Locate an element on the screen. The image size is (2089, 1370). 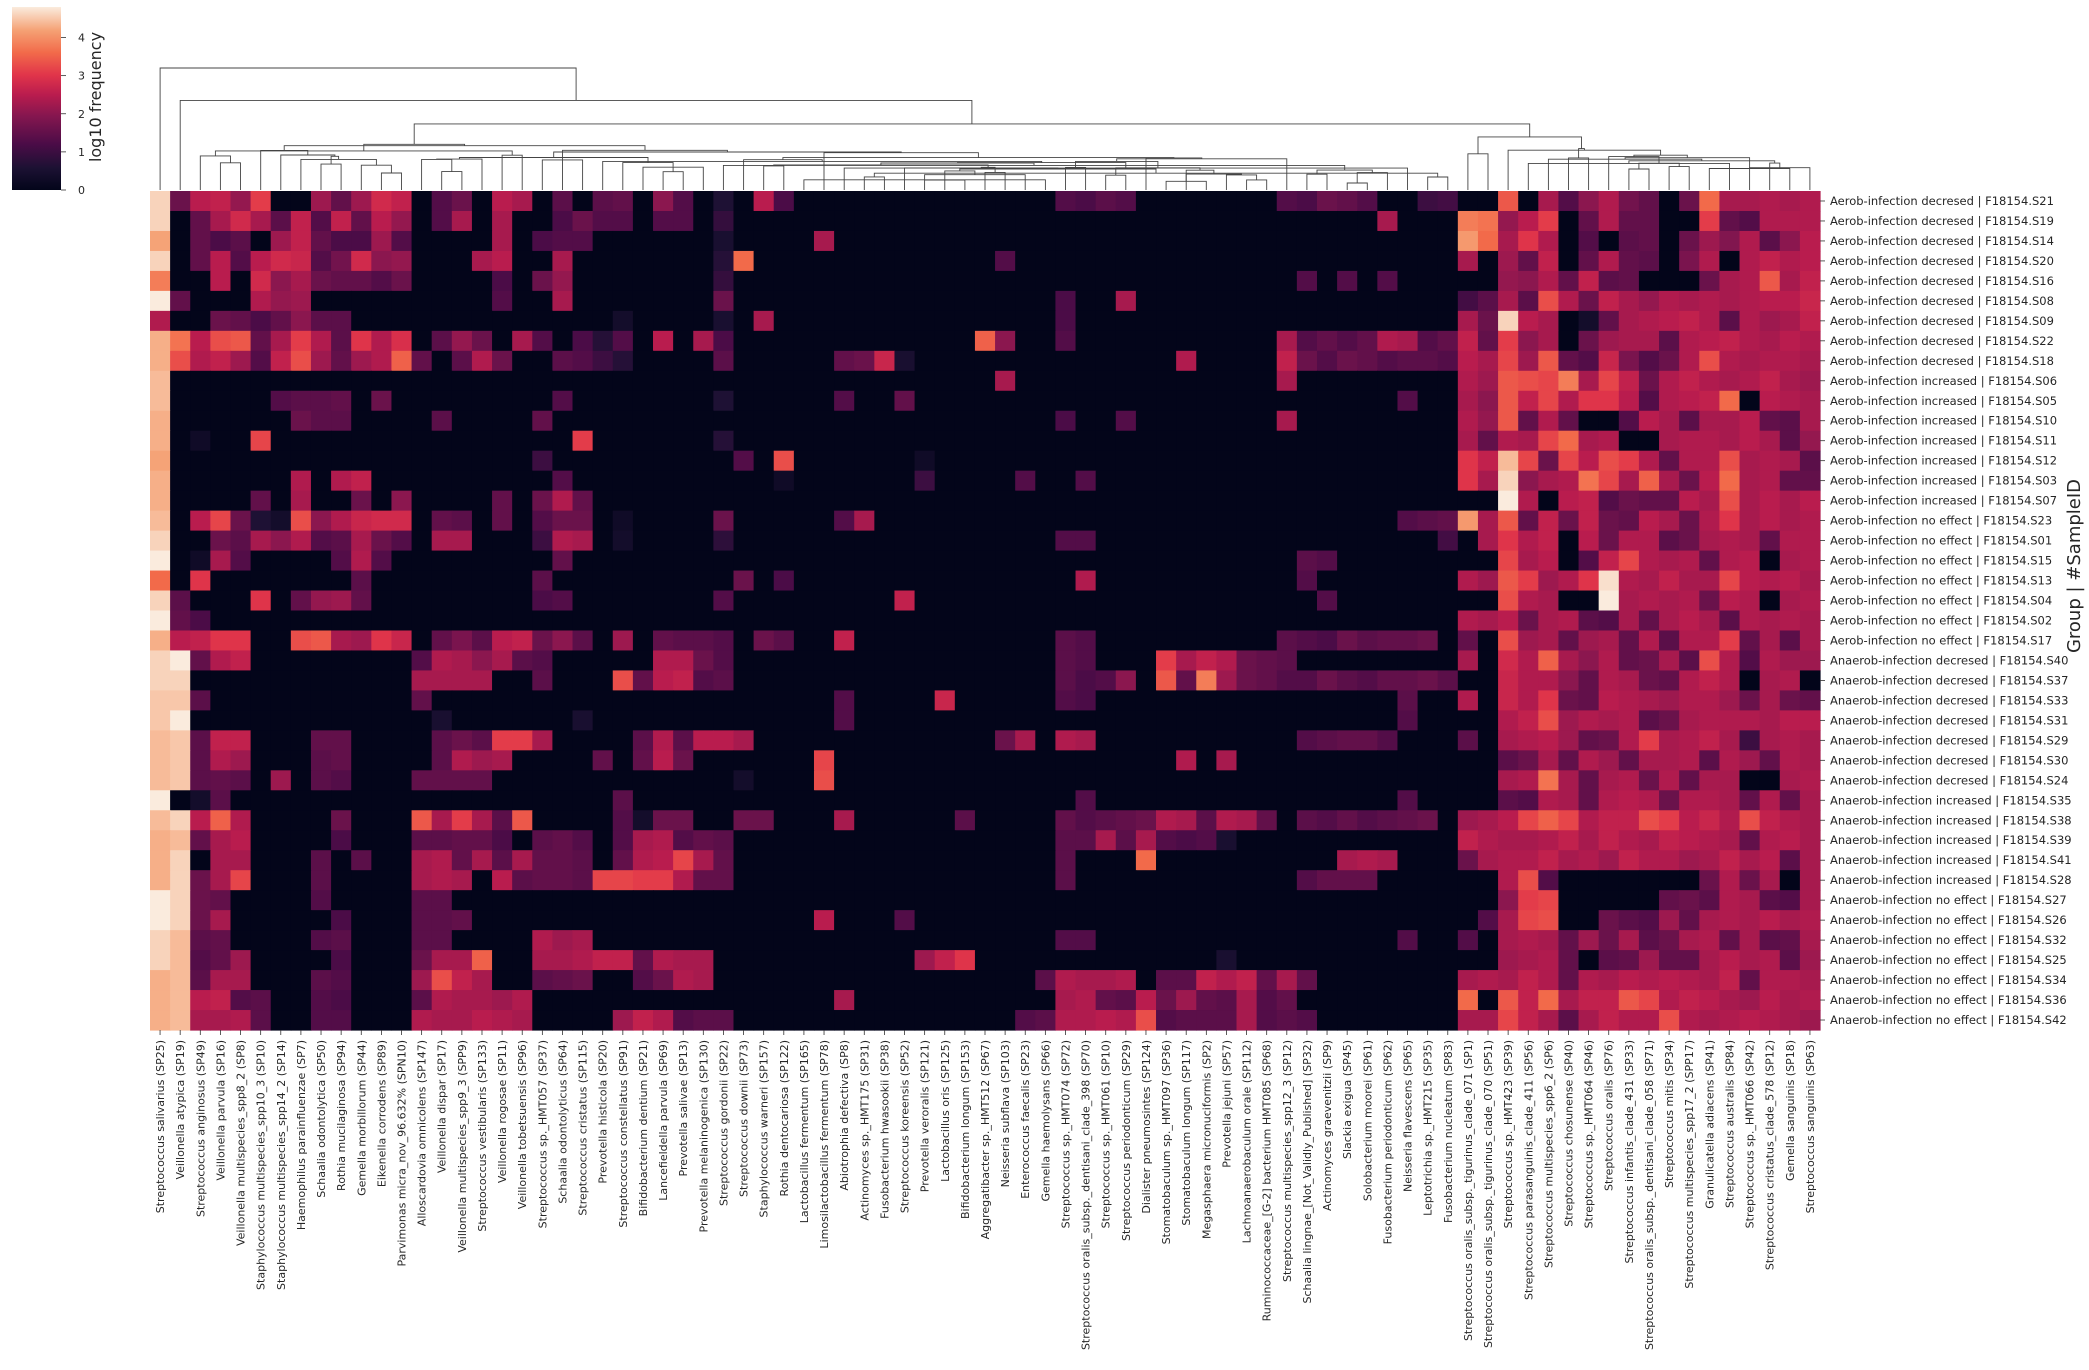
x-tick-label: Aggregatibacter sp._HMT512 (SP67) is located at coordinates (985, 1139).